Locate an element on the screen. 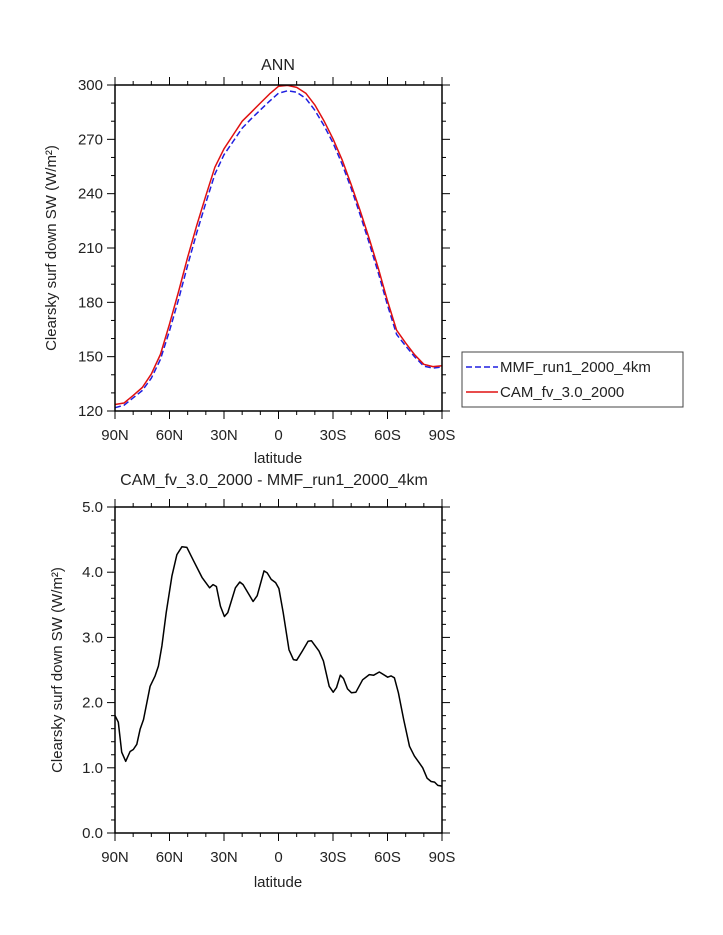  y-tick-label: 0.0 is located at coordinates (92, 833).